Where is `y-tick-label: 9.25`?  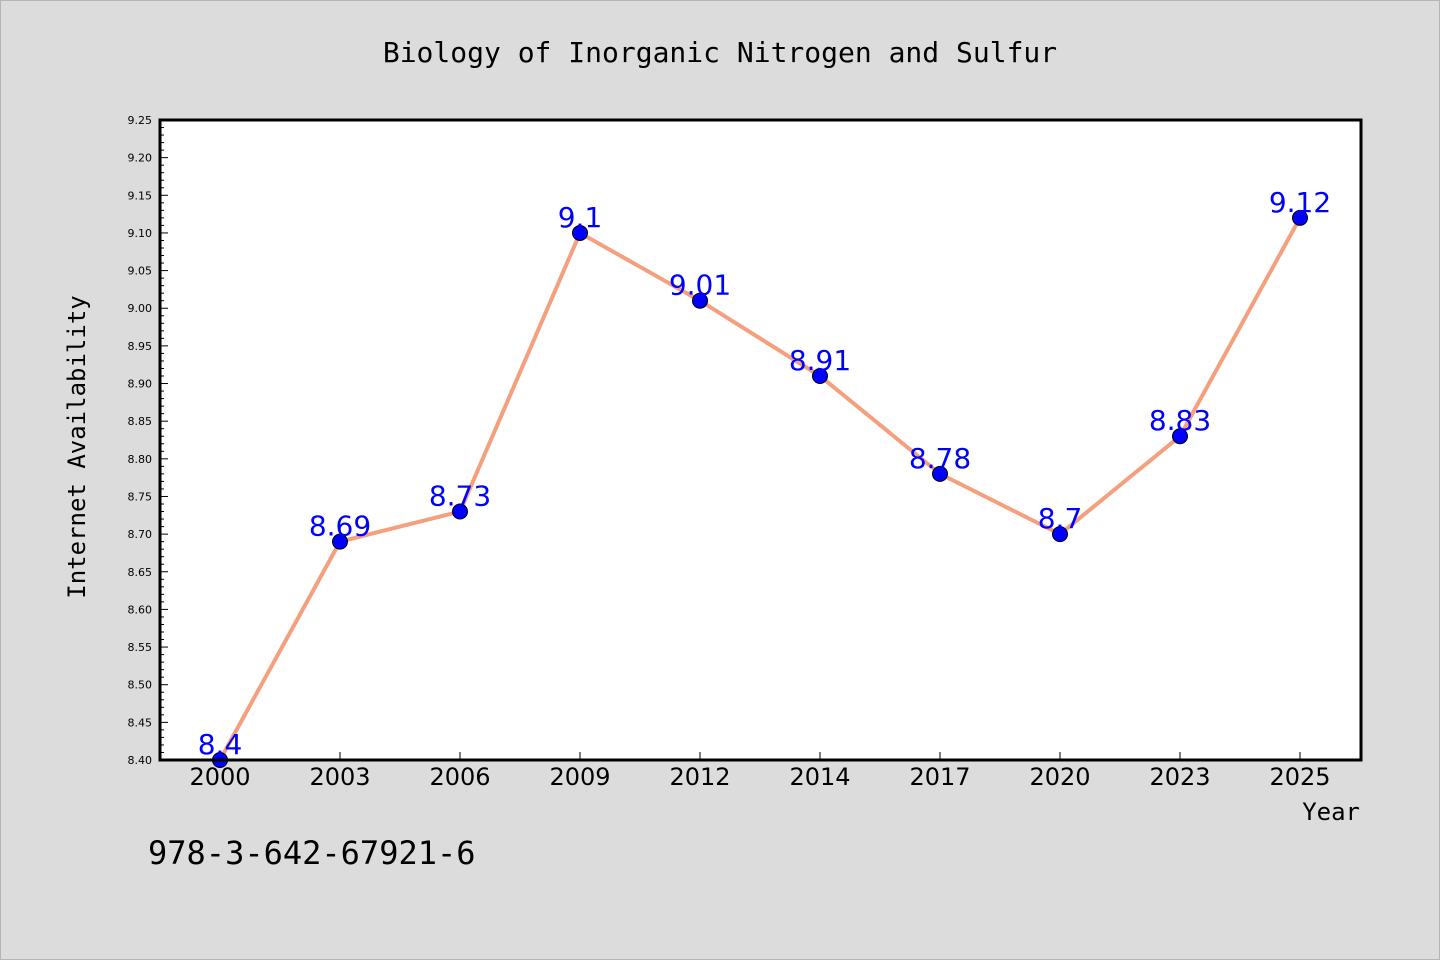
y-tick-label: 9.25 is located at coordinates (140, 120).